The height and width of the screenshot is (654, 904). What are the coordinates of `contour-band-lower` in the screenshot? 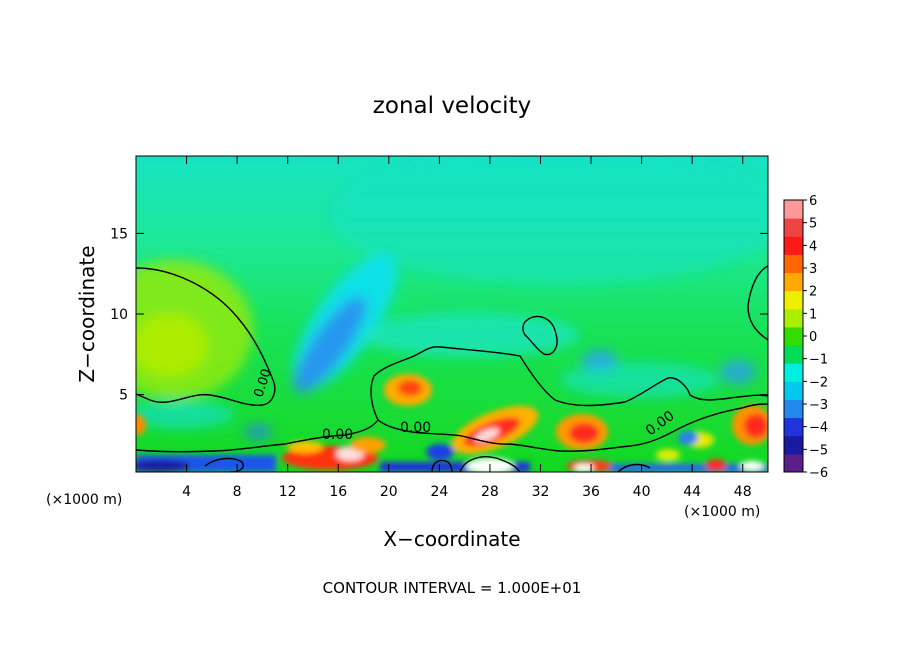 It's located at (572, 427).